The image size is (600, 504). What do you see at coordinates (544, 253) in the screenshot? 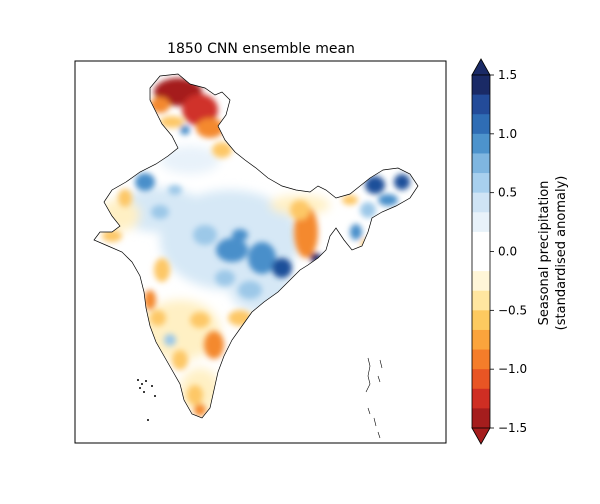
I see `colorbar-label-line1: Seasonal precipitation` at bounding box center [544, 253].